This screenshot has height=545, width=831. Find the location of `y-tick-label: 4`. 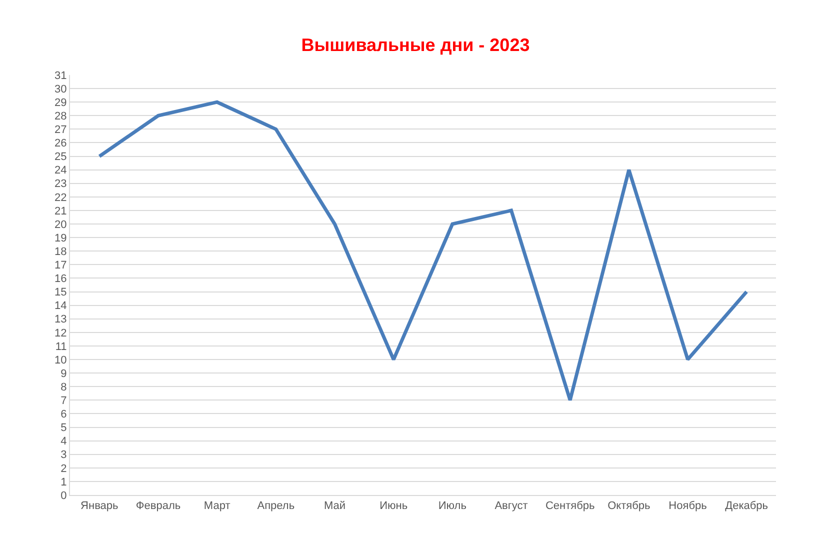

y-tick-label: 4 is located at coordinates (63, 442).